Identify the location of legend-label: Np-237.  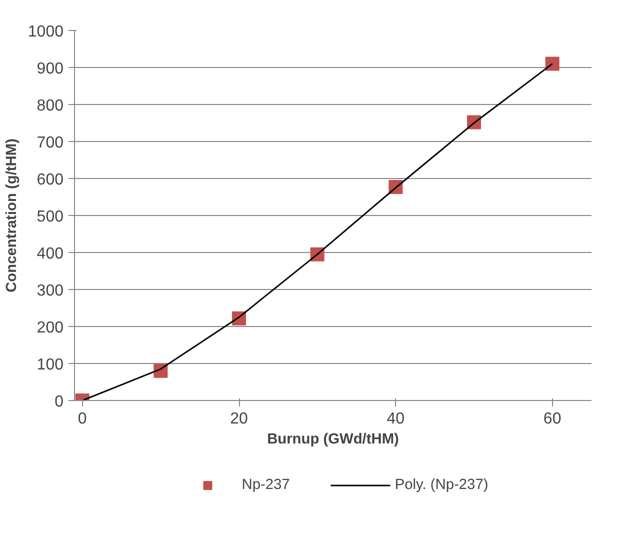
(266, 485).